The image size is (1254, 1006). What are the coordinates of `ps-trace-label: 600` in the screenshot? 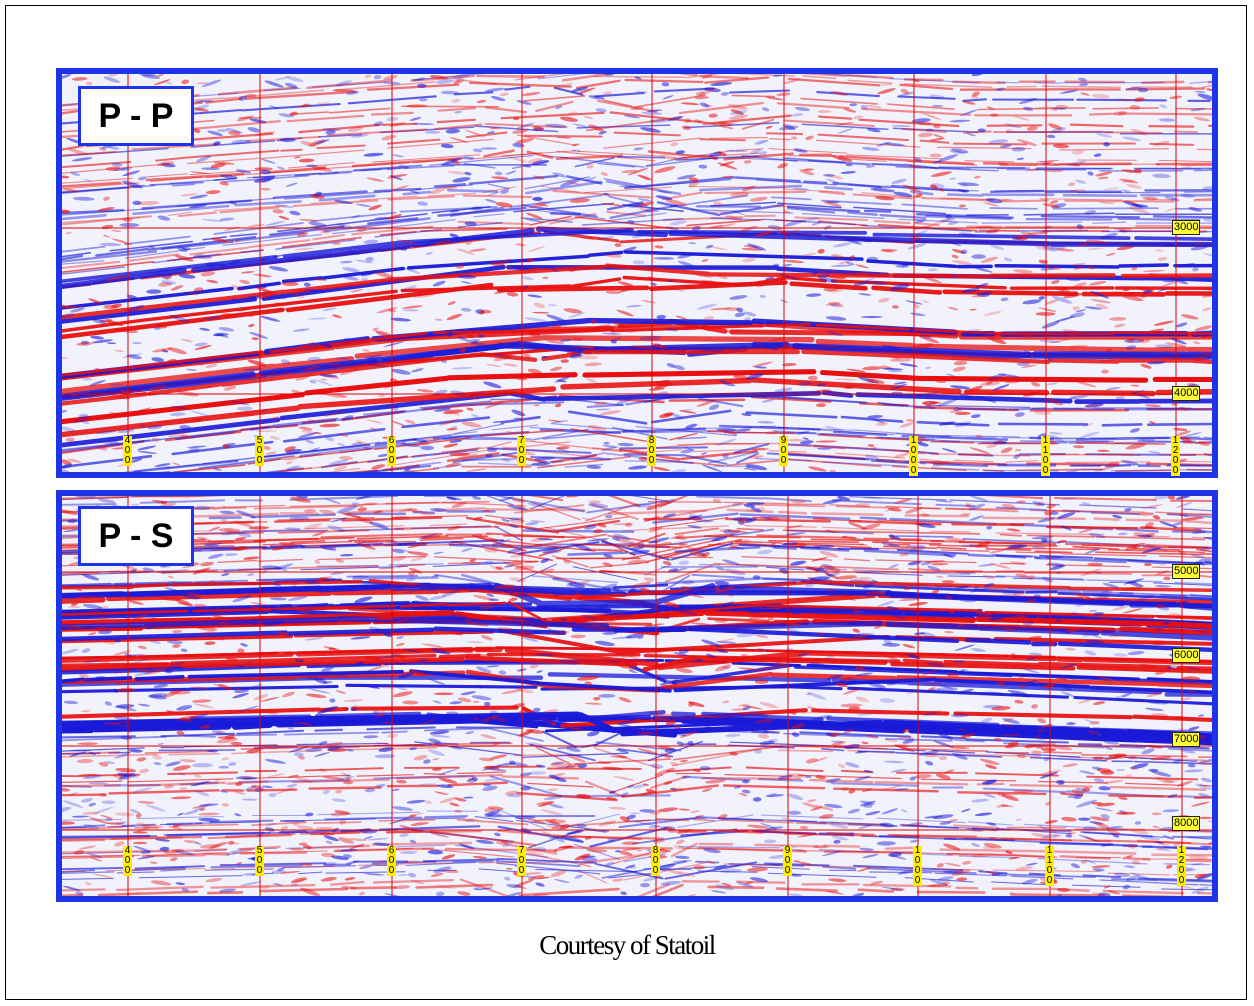 It's located at (391, 860).